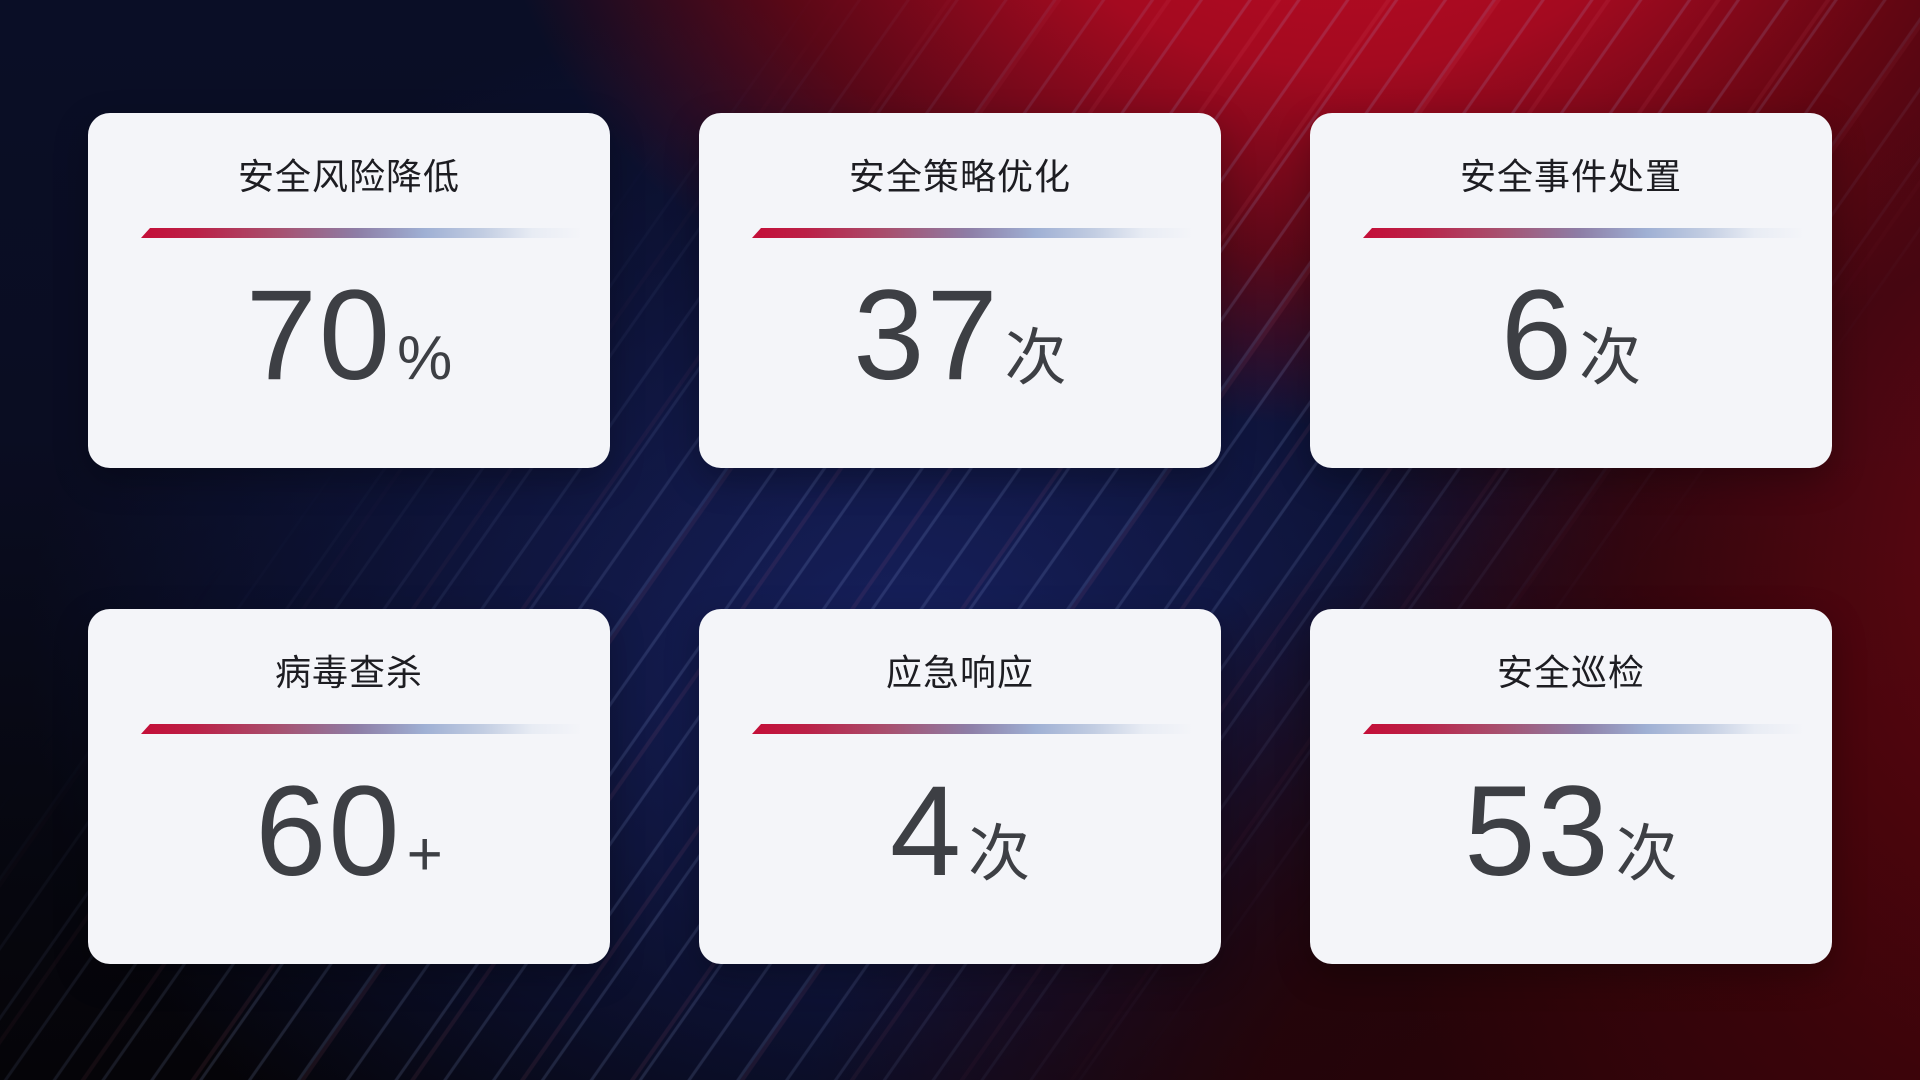 This screenshot has height=1080, width=1920. What do you see at coordinates (959, 176) in the screenshot?
I see `card-title: 安全策略优化` at bounding box center [959, 176].